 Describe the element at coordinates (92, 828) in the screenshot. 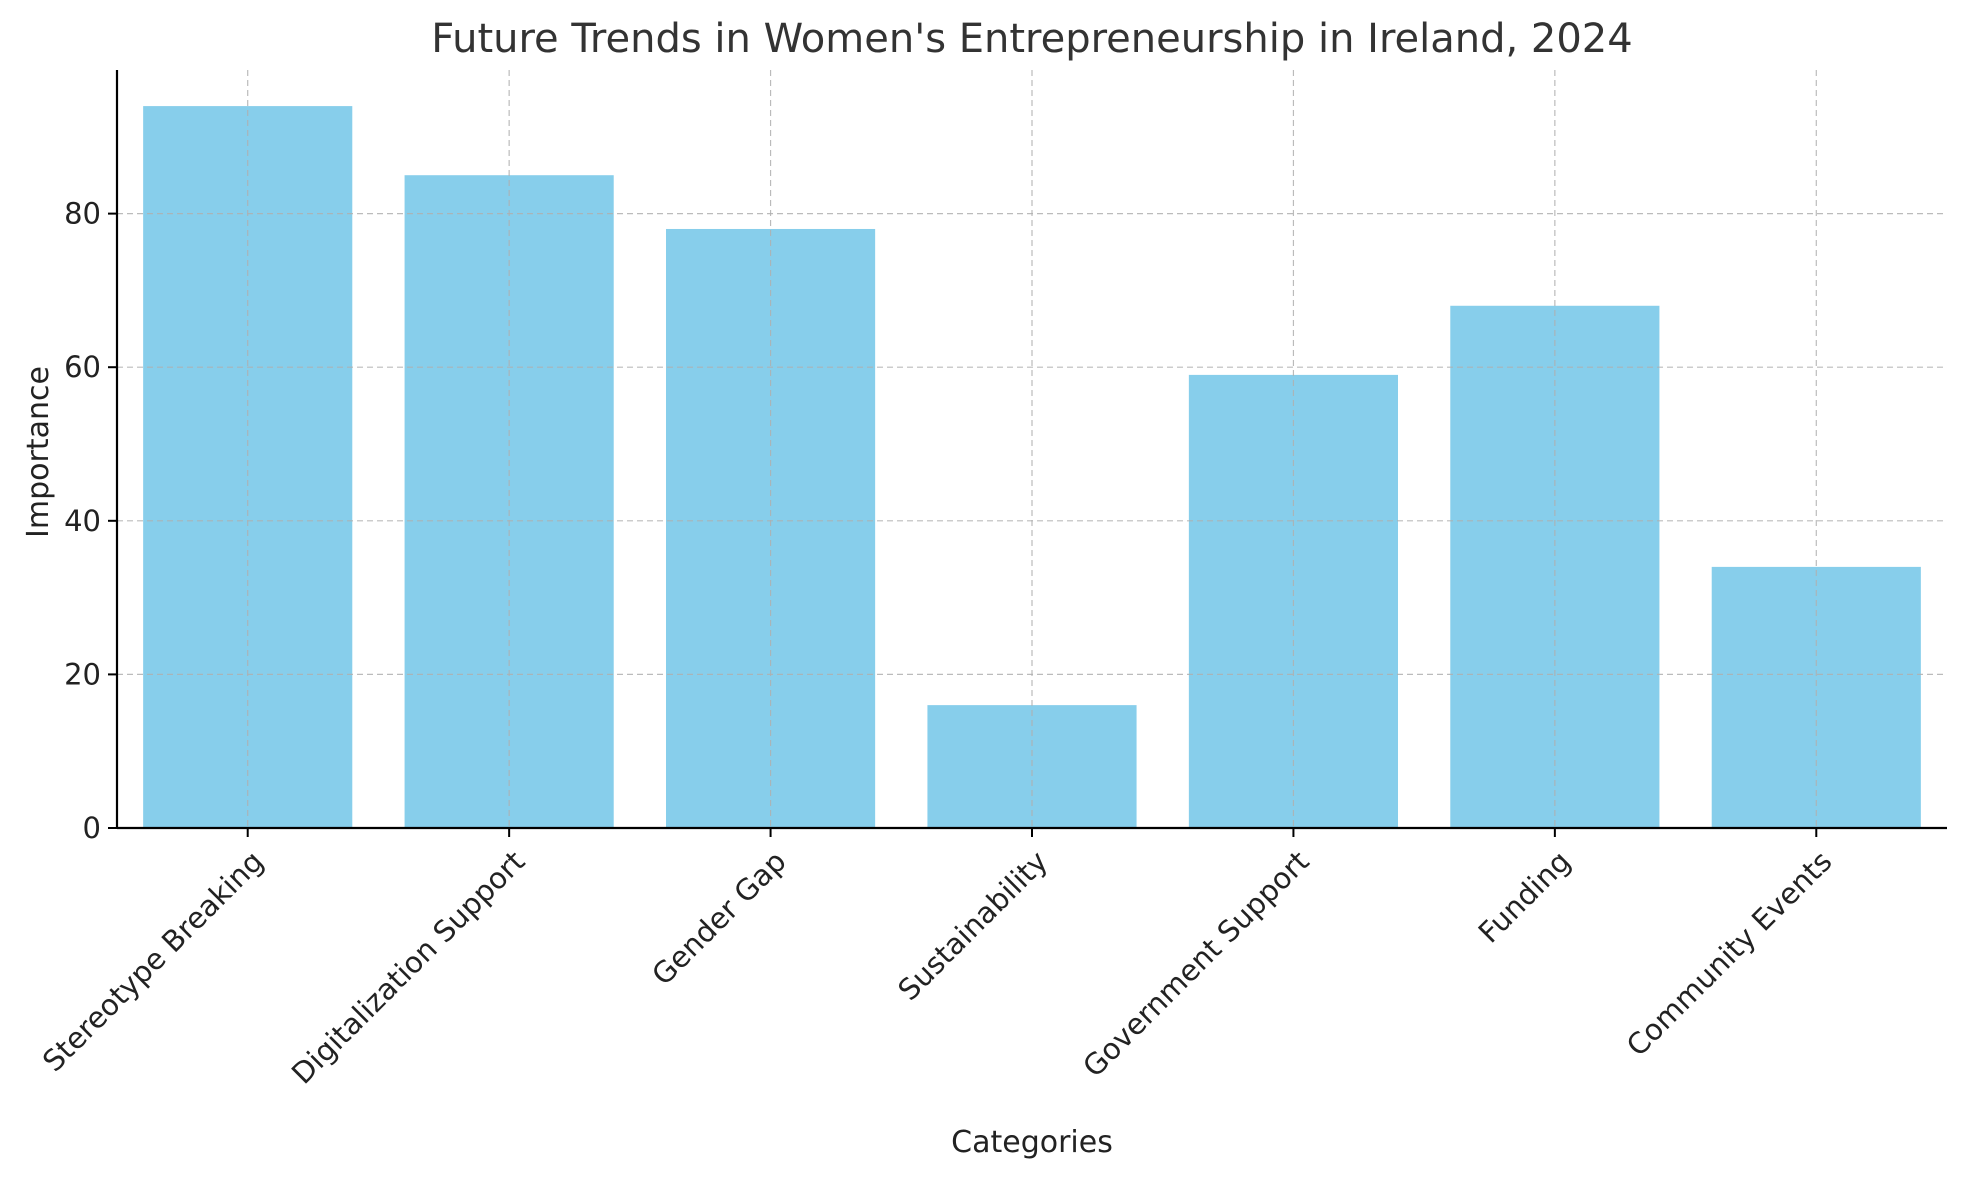

I see `y-tick-label: 0` at that location.